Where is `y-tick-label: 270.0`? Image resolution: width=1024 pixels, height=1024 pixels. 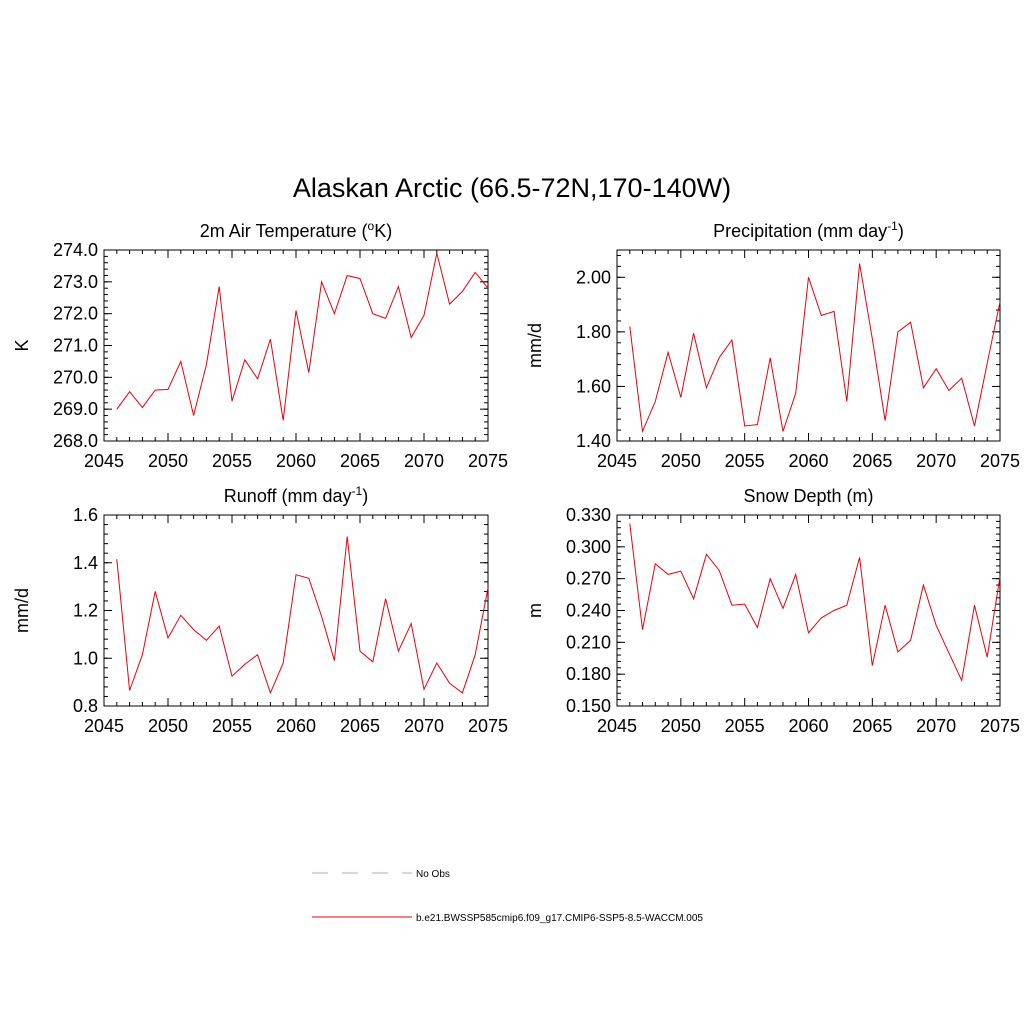
y-tick-label: 270.0 is located at coordinates (75, 377).